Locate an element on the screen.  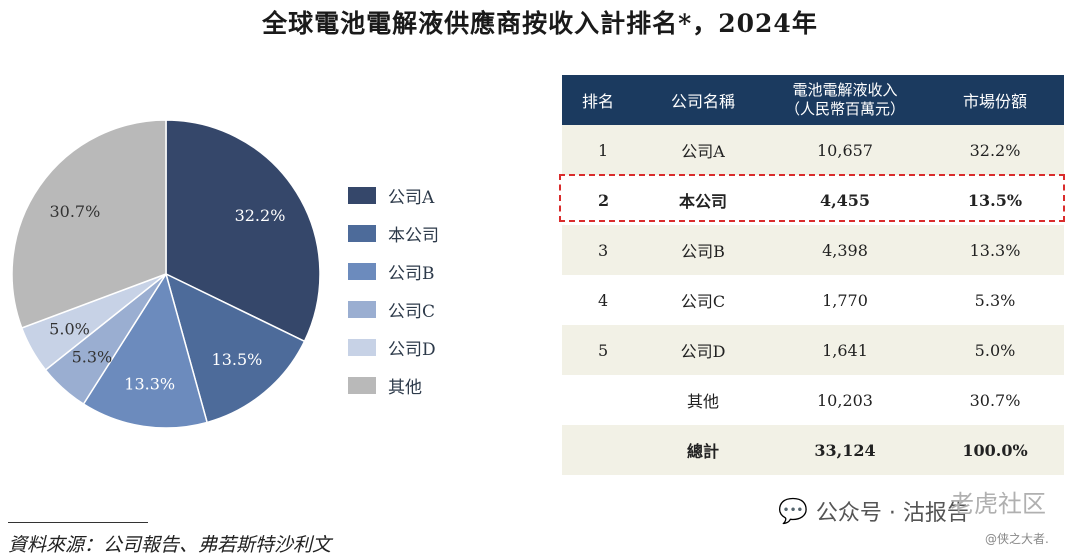
watermark-handle: @侠之大者. is located at coordinates (1017, 539).